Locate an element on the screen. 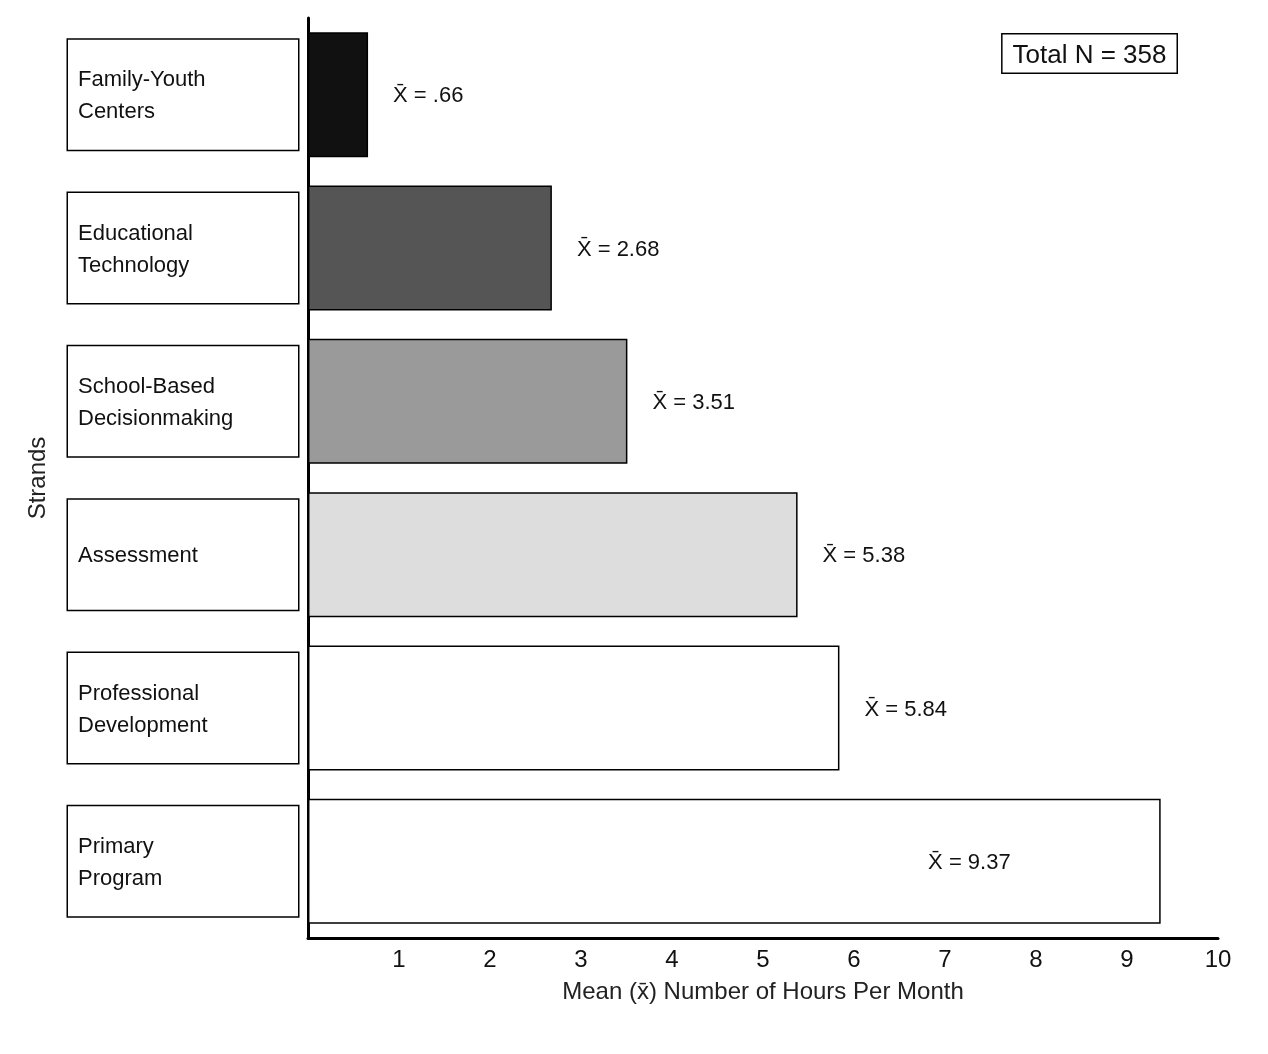 This screenshot has height=1054, width=1268. y-tick-label: Family-Youth Centers is located at coordinates (142, 95).